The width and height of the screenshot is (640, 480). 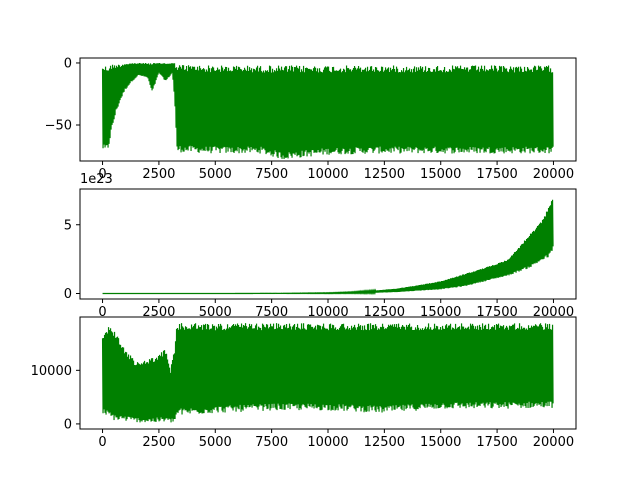 I want to click on y-tick-label: 5, so click(x=68, y=225).